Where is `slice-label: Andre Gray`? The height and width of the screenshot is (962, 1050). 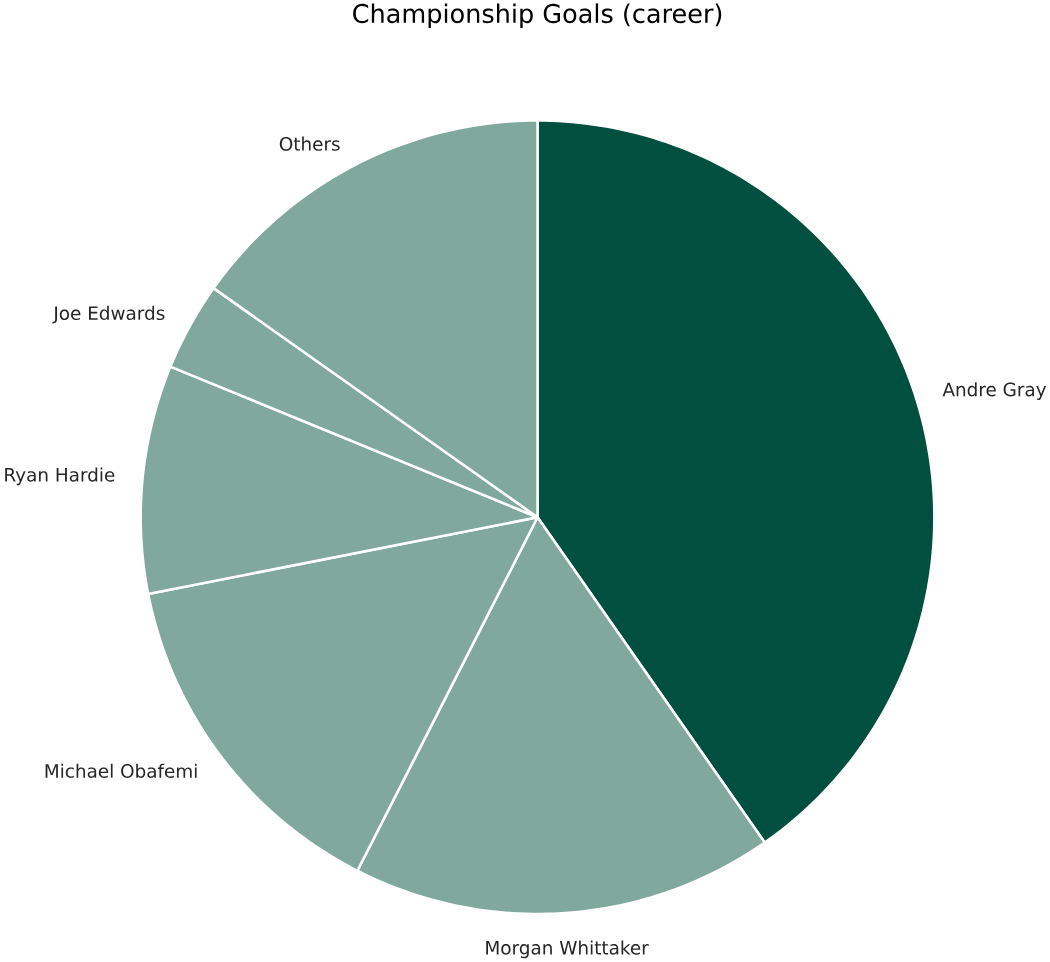 slice-label: Andre Gray is located at coordinates (994, 391).